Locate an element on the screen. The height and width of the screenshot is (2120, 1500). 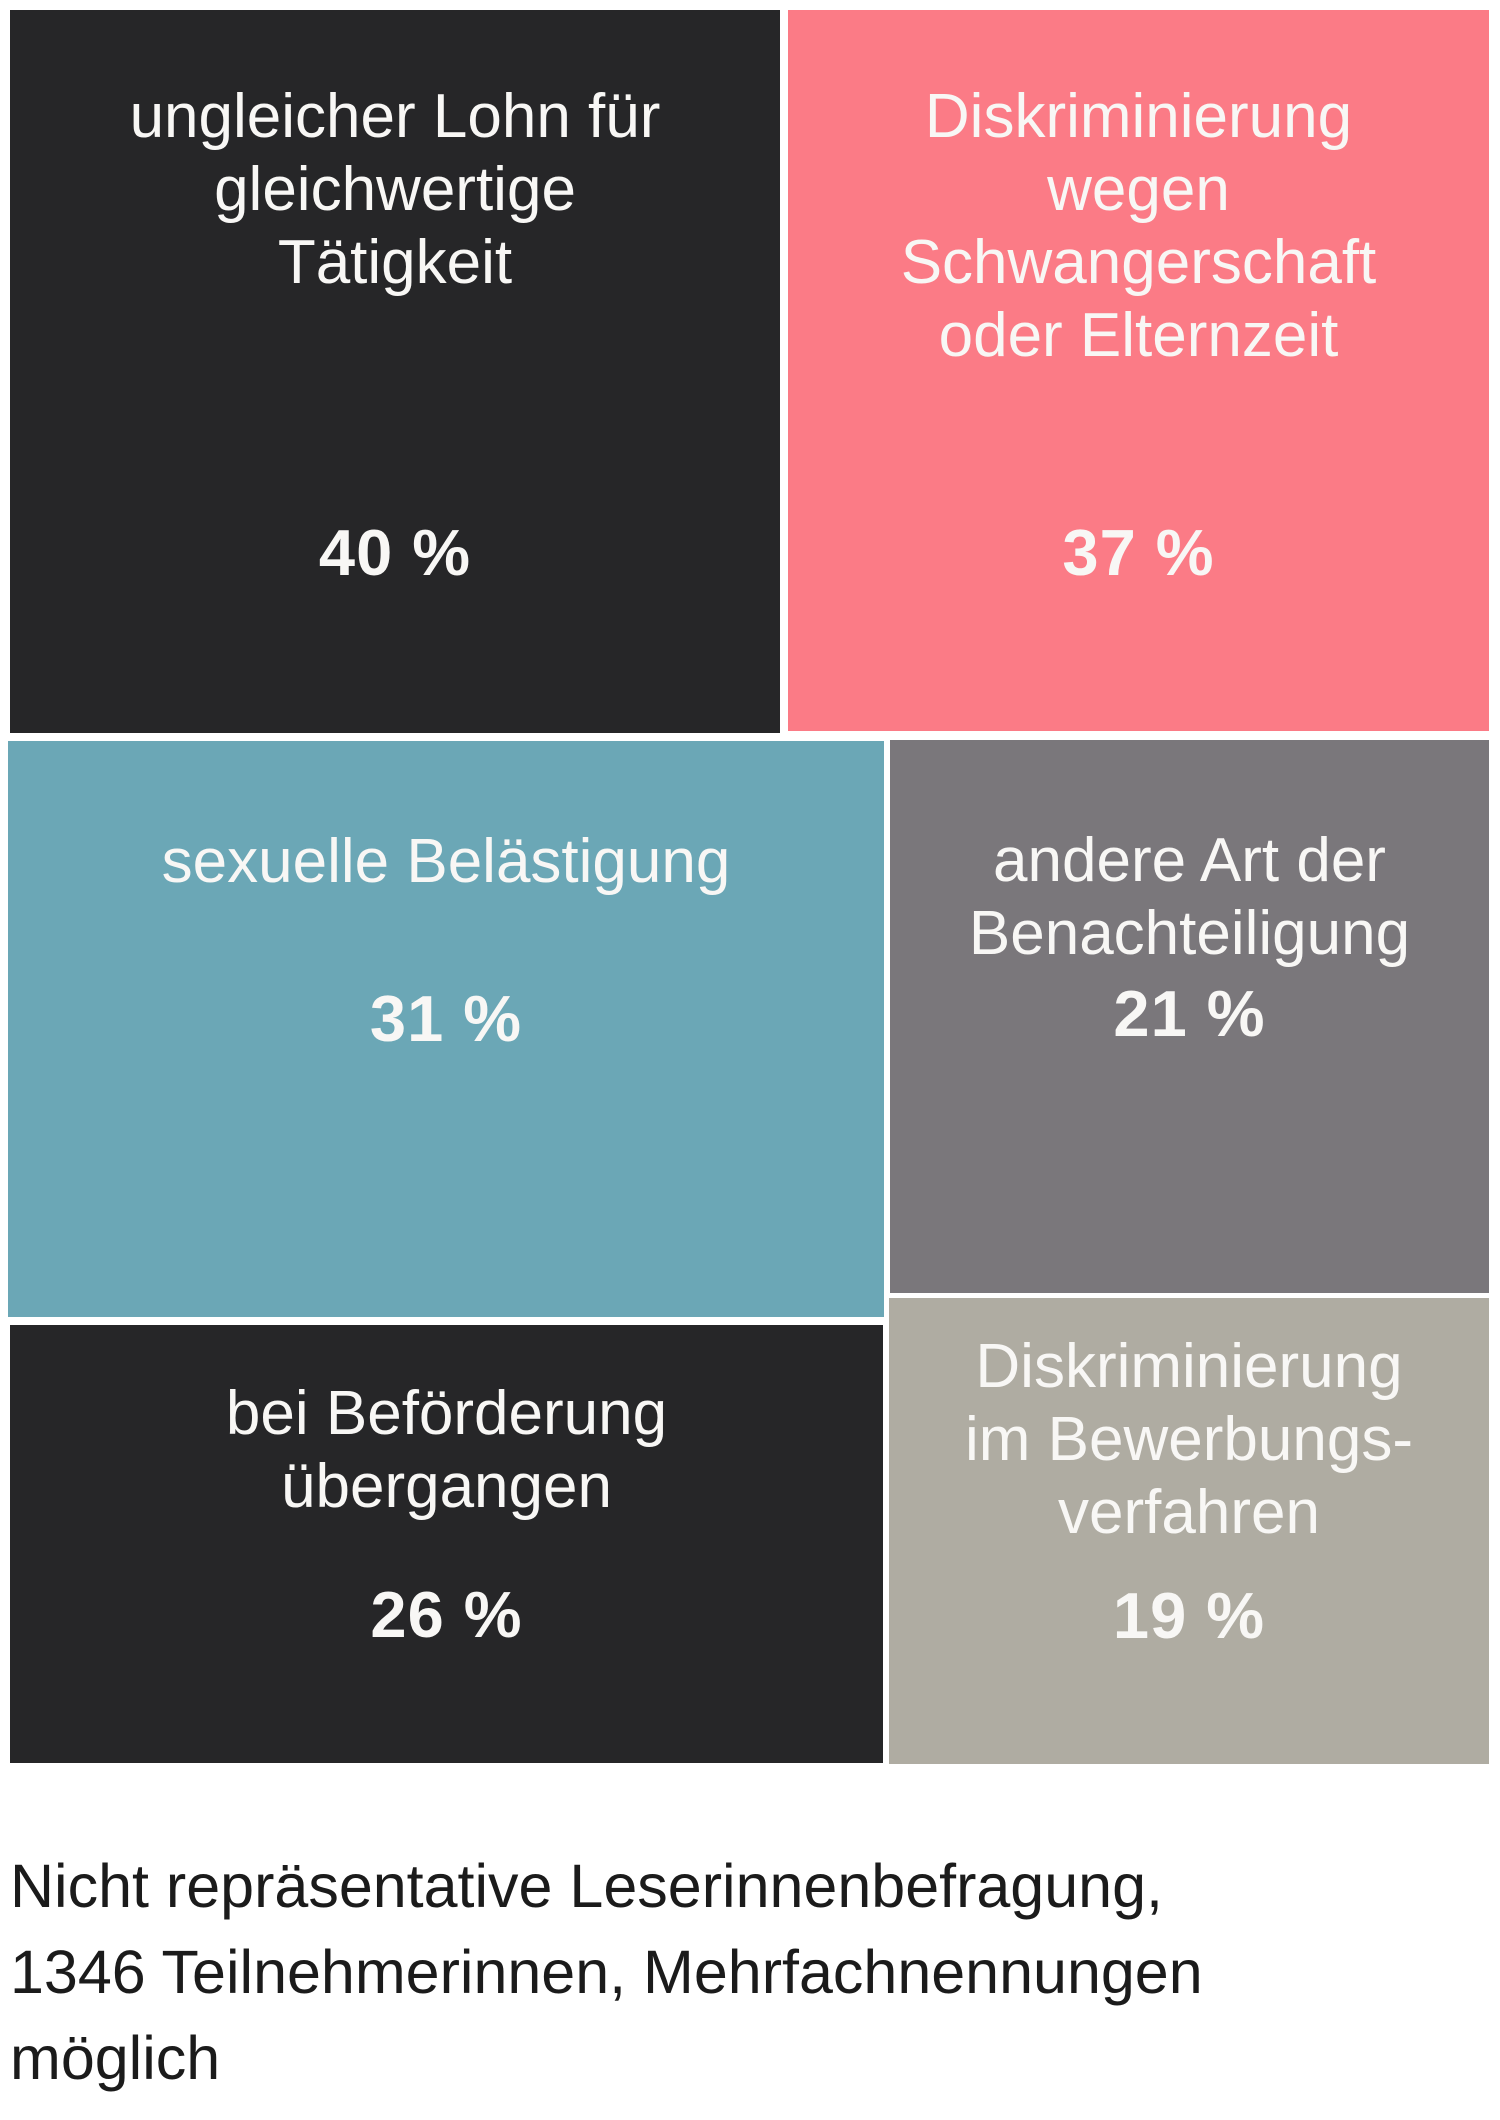
tile-label-line: gleichwertige is located at coordinates (395, 189).